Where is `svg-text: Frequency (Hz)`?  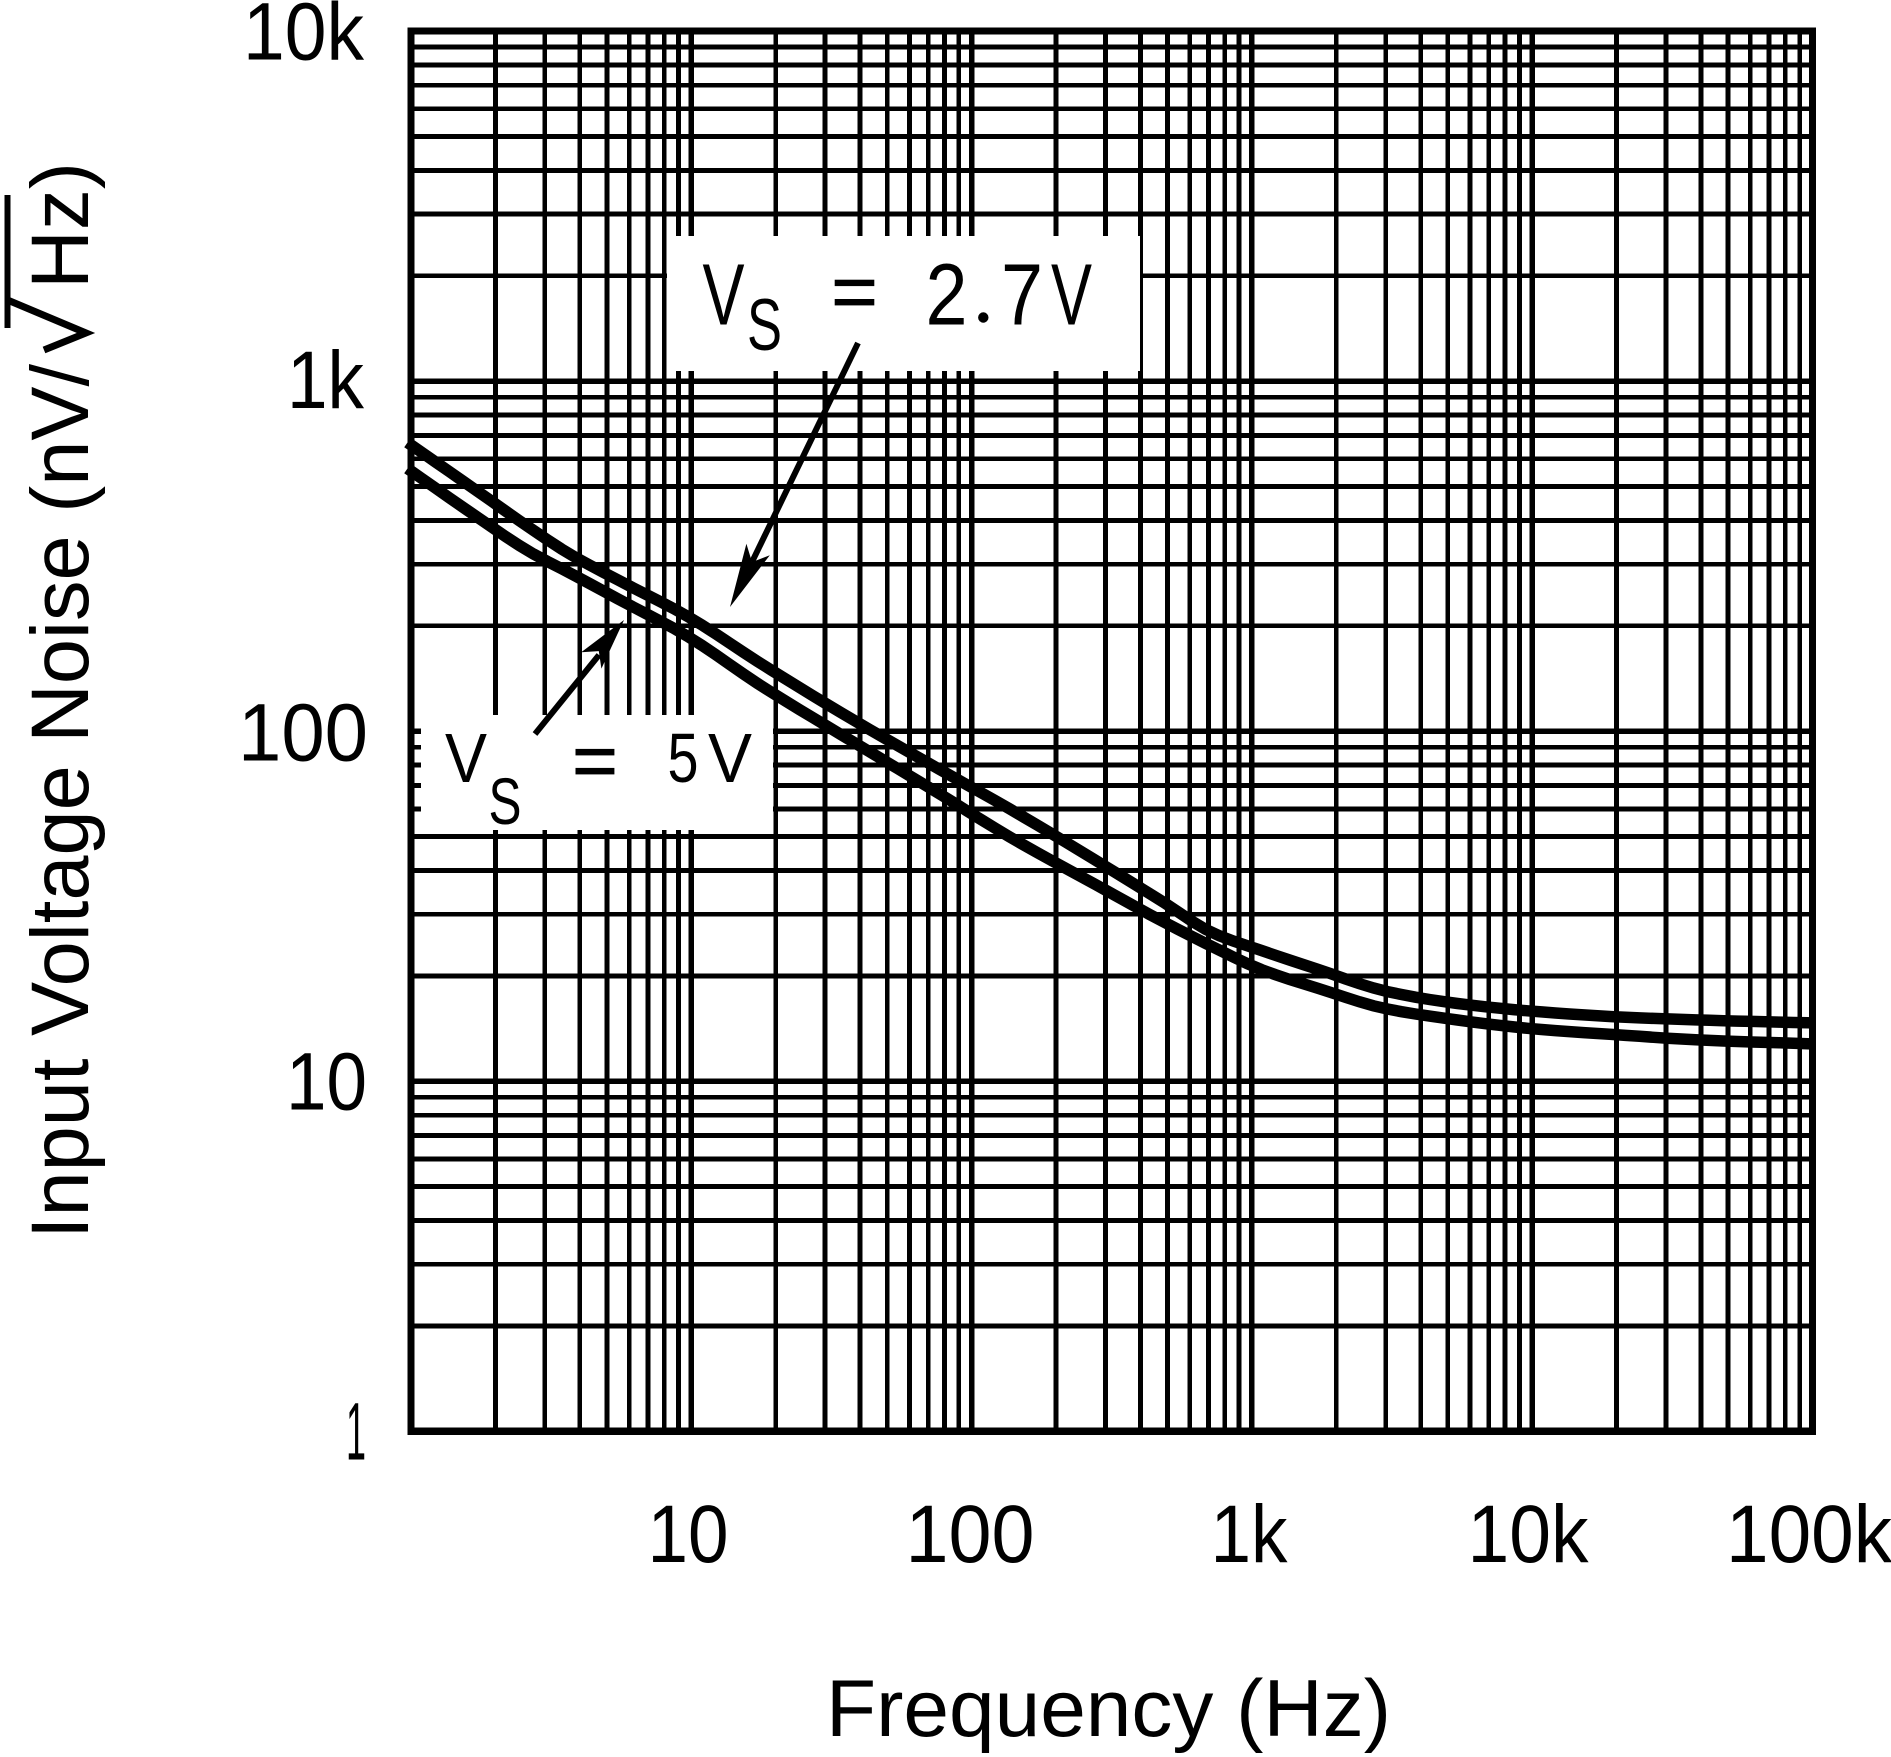 svg-text: Frequency (Hz) is located at coordinates (1108, 1709).